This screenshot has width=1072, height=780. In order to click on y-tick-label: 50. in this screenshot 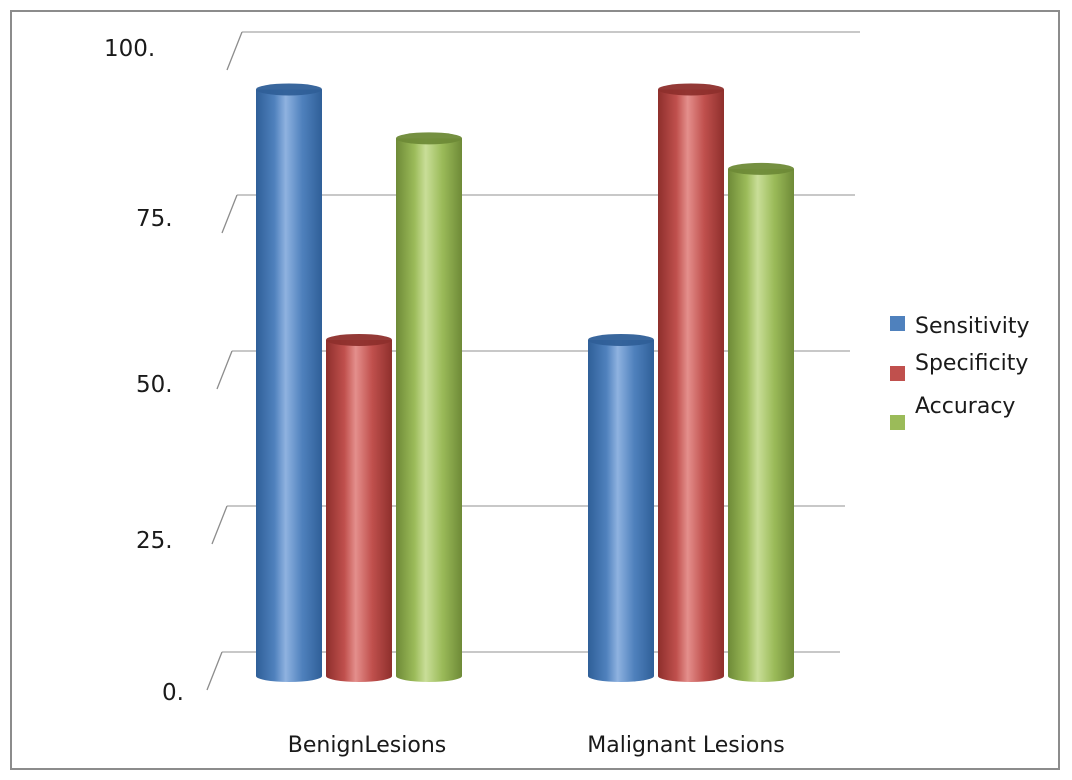, I will do `click(154, 385)`.